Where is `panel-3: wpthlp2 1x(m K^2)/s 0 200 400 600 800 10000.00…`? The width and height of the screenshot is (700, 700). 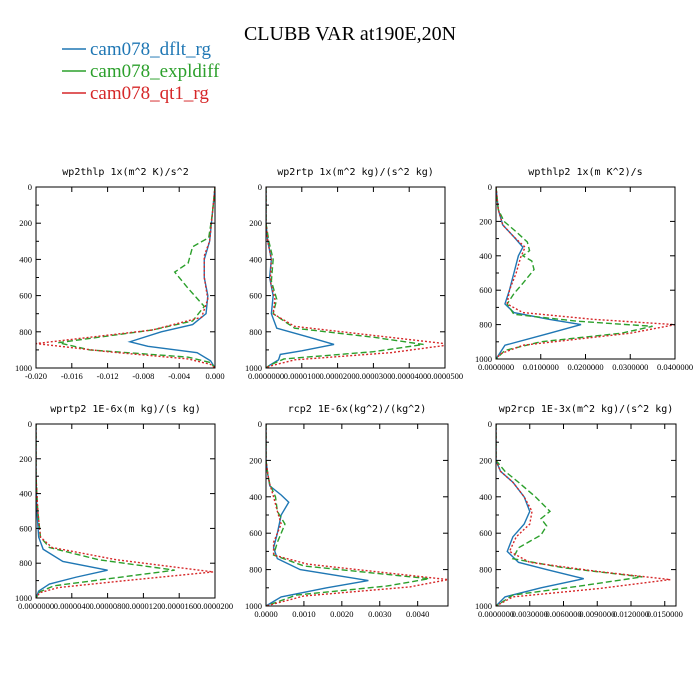 panel-3: wpthlp2 1x(m K^2)/s 0 200 400 600 800 10000.00… is located at coordinates (584, 269).